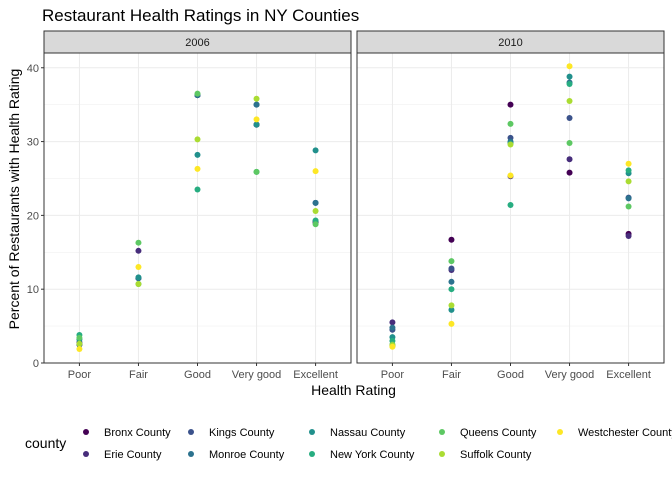 This screenshot has width=672, height=480. I want to click on legend-item: Bronx County, so click(127, 433).